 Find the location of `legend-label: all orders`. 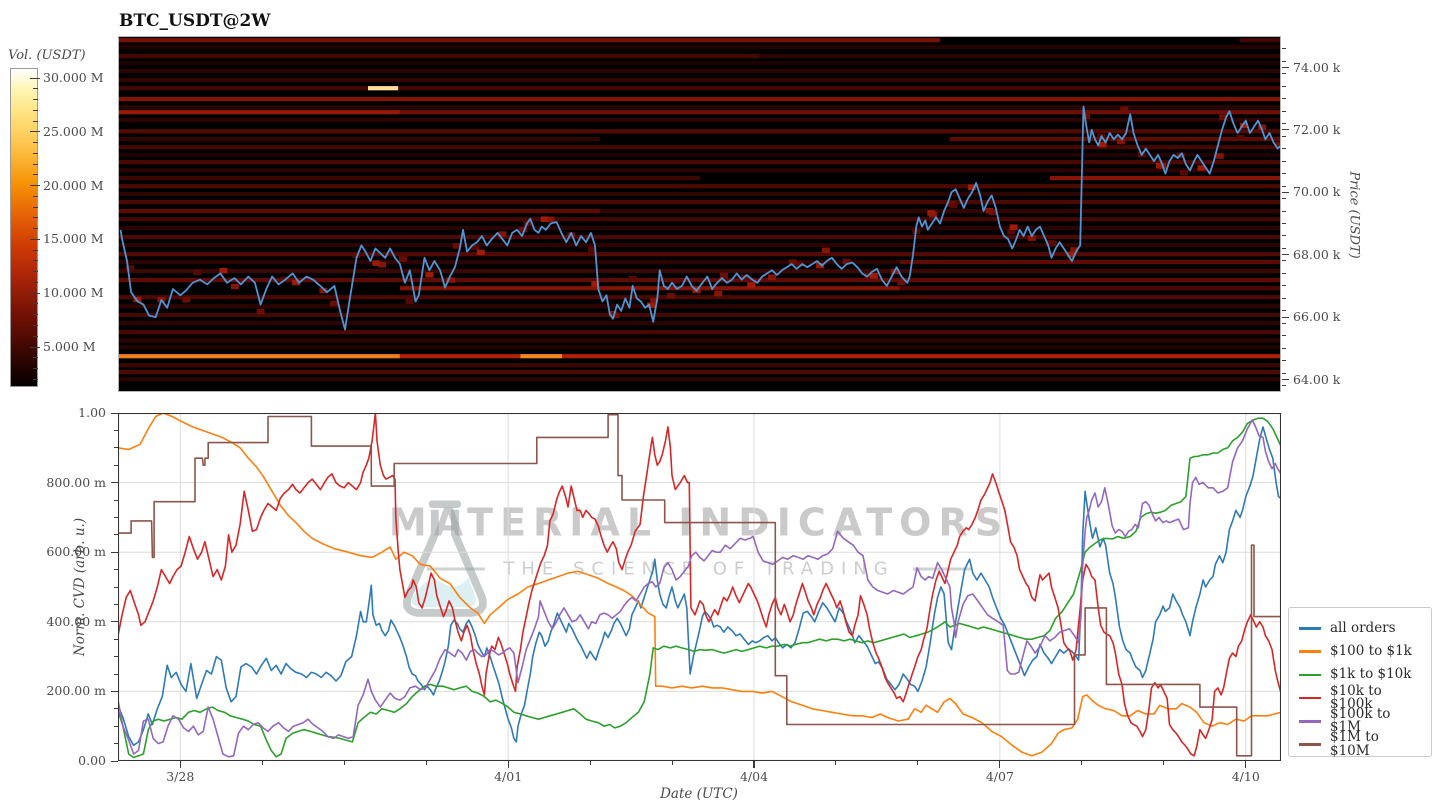

legend-label: all orders is located at coordinates (1363, 627).